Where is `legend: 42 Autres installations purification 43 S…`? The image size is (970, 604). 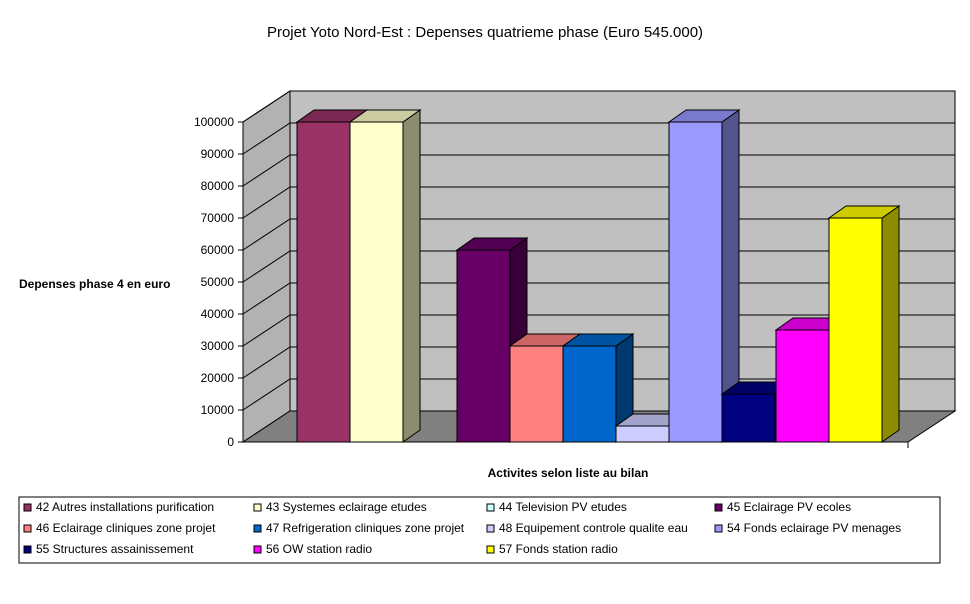
legend: 42 Autres installations purification 43 S… is located at coordinates (479, 530).